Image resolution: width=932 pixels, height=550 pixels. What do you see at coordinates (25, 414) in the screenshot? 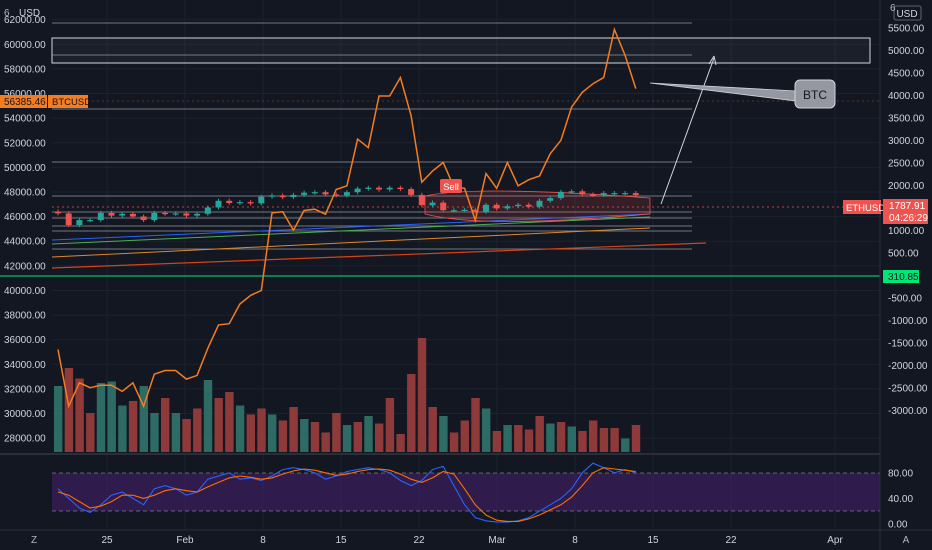
I see `left-tick-label: 30000.00` at bounding box center [25, 414].